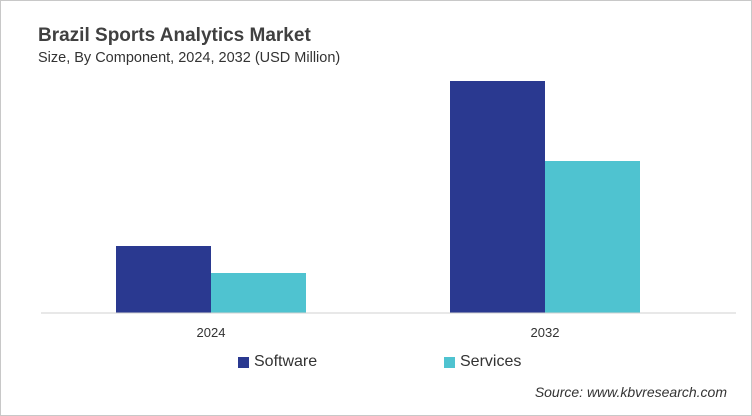 The height and width of the screenshot is (416, 752). What do you see at coordinates (258, 293) in the screenshot?
I see `bar-services-2024` at bounding box center [258, 293].